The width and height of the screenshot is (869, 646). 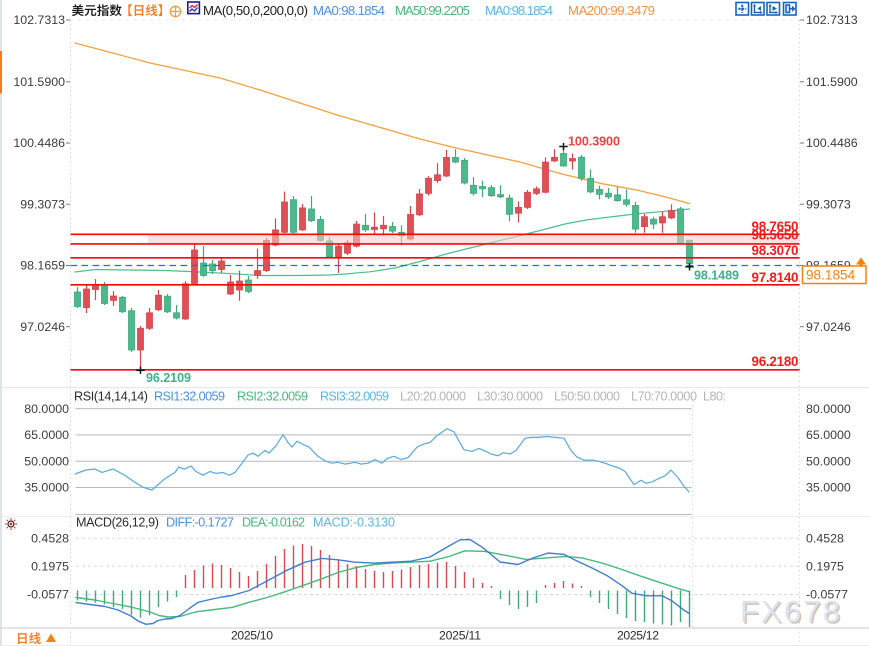 What do you see at coordinates (775, 226) in the screenshot?
I see `svg-text: 98.7650` at bounding box center [775, 226].